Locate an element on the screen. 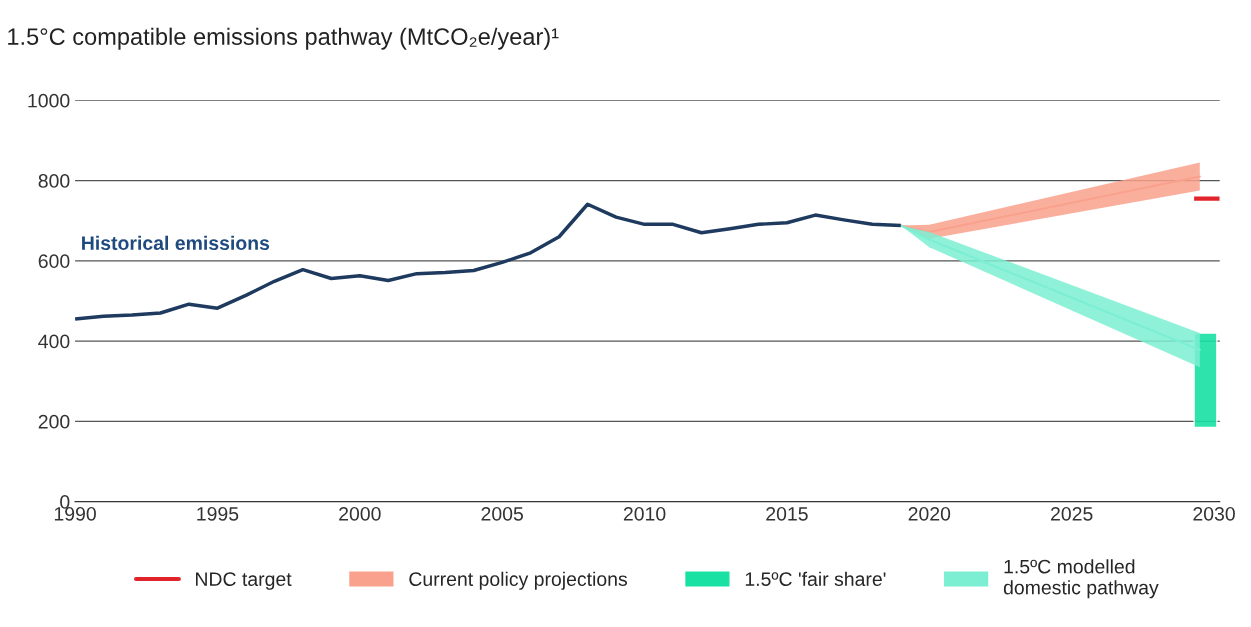 The width and height of the screenshot is (1251, 627). x-tick-label: 2010 is located at coordinates (644, 513).